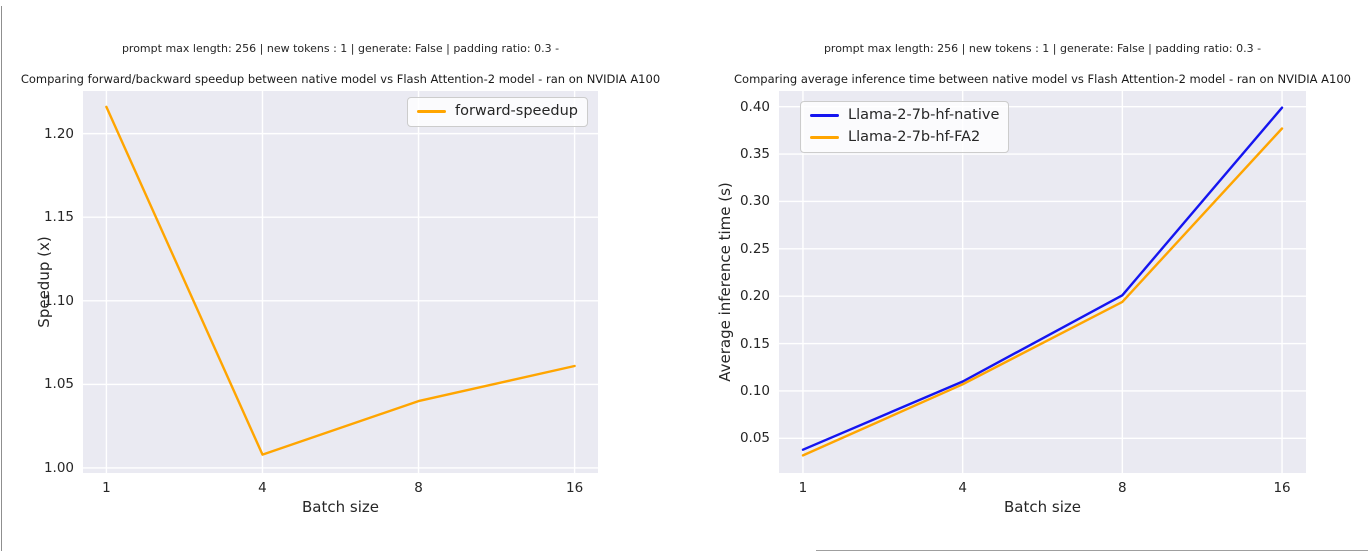 This screenshot has width=1368, height=551. Describe the element at coordinates (754, 390) in the screenshot. I see `y-tick-label: 0.10` at that location.